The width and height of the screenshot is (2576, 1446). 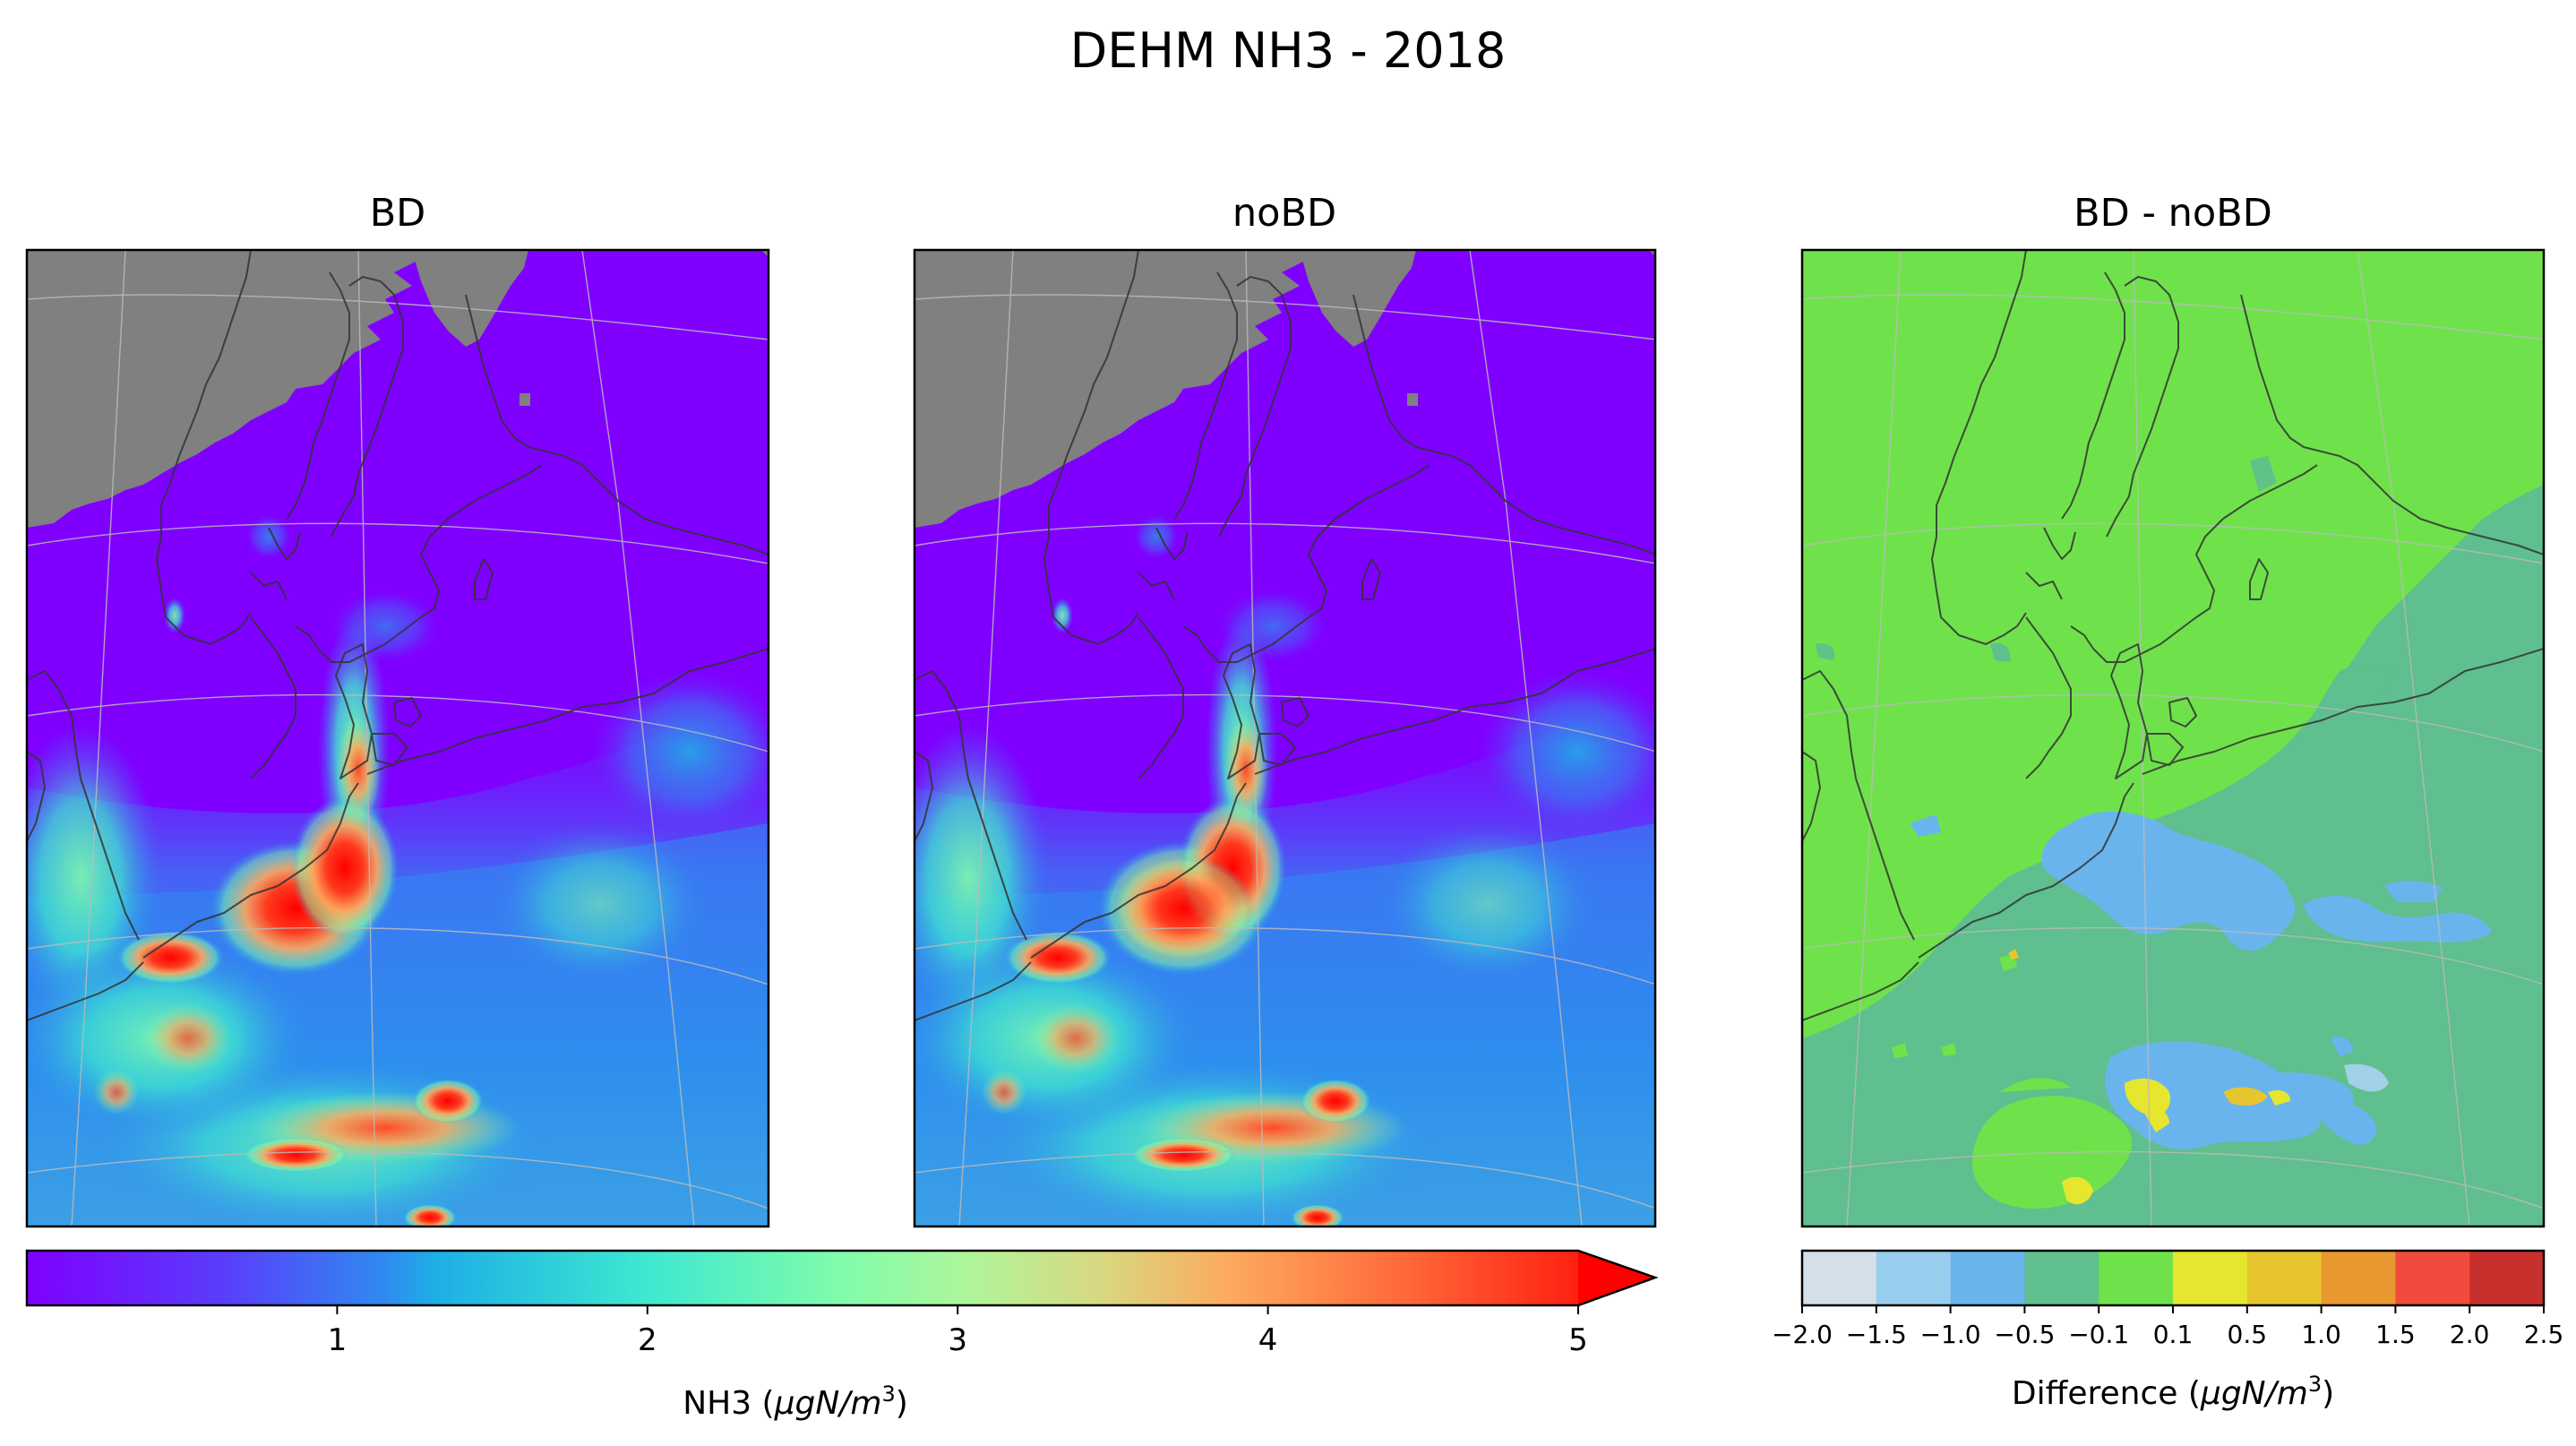 What do you see at coordinates (1183, 909) in the screenshot?
I see `nobd-hotspot` at bounding box center [1183, 909].